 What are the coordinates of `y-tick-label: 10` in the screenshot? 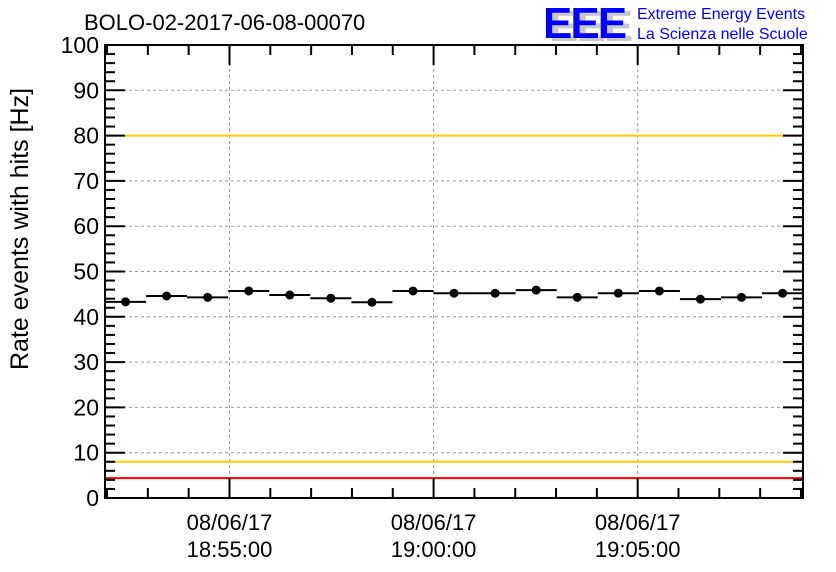 It's located at (86, 453).